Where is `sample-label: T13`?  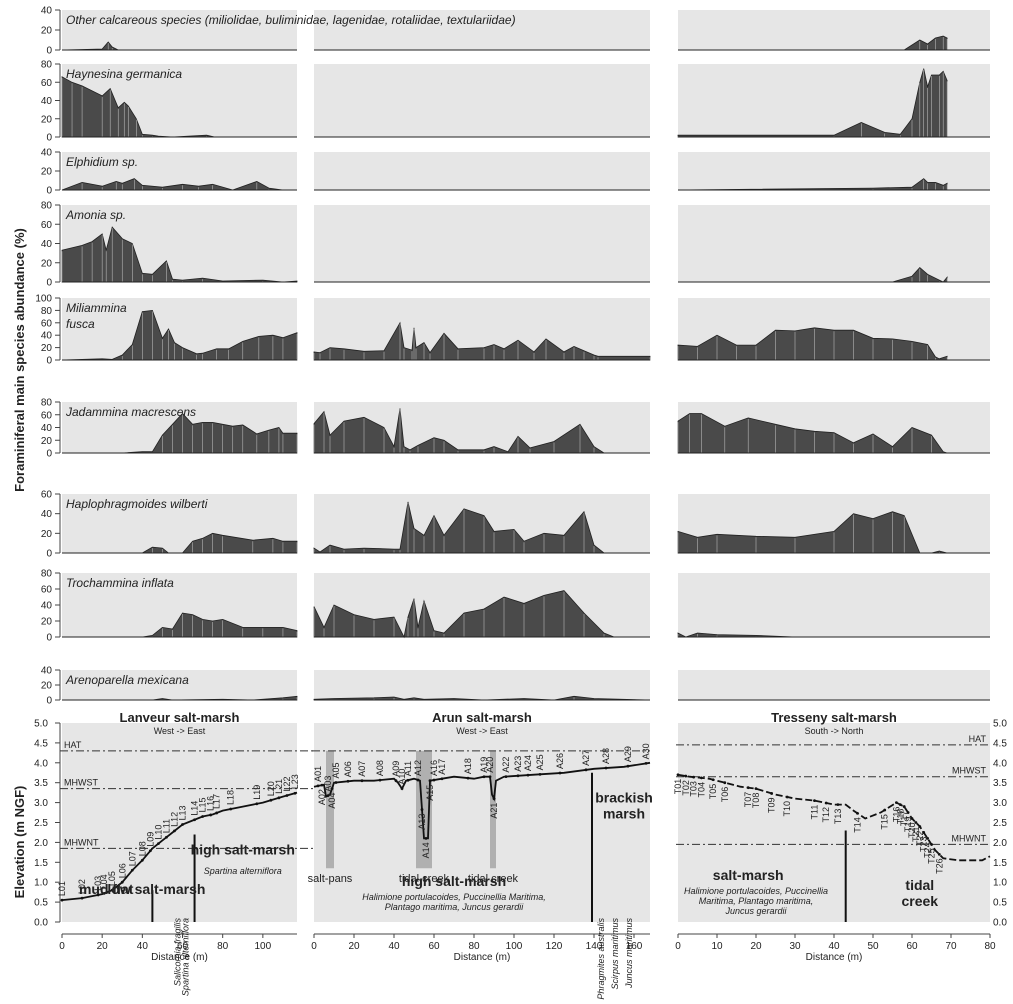 sample-label: T13 is located at coordinates (838, 817).